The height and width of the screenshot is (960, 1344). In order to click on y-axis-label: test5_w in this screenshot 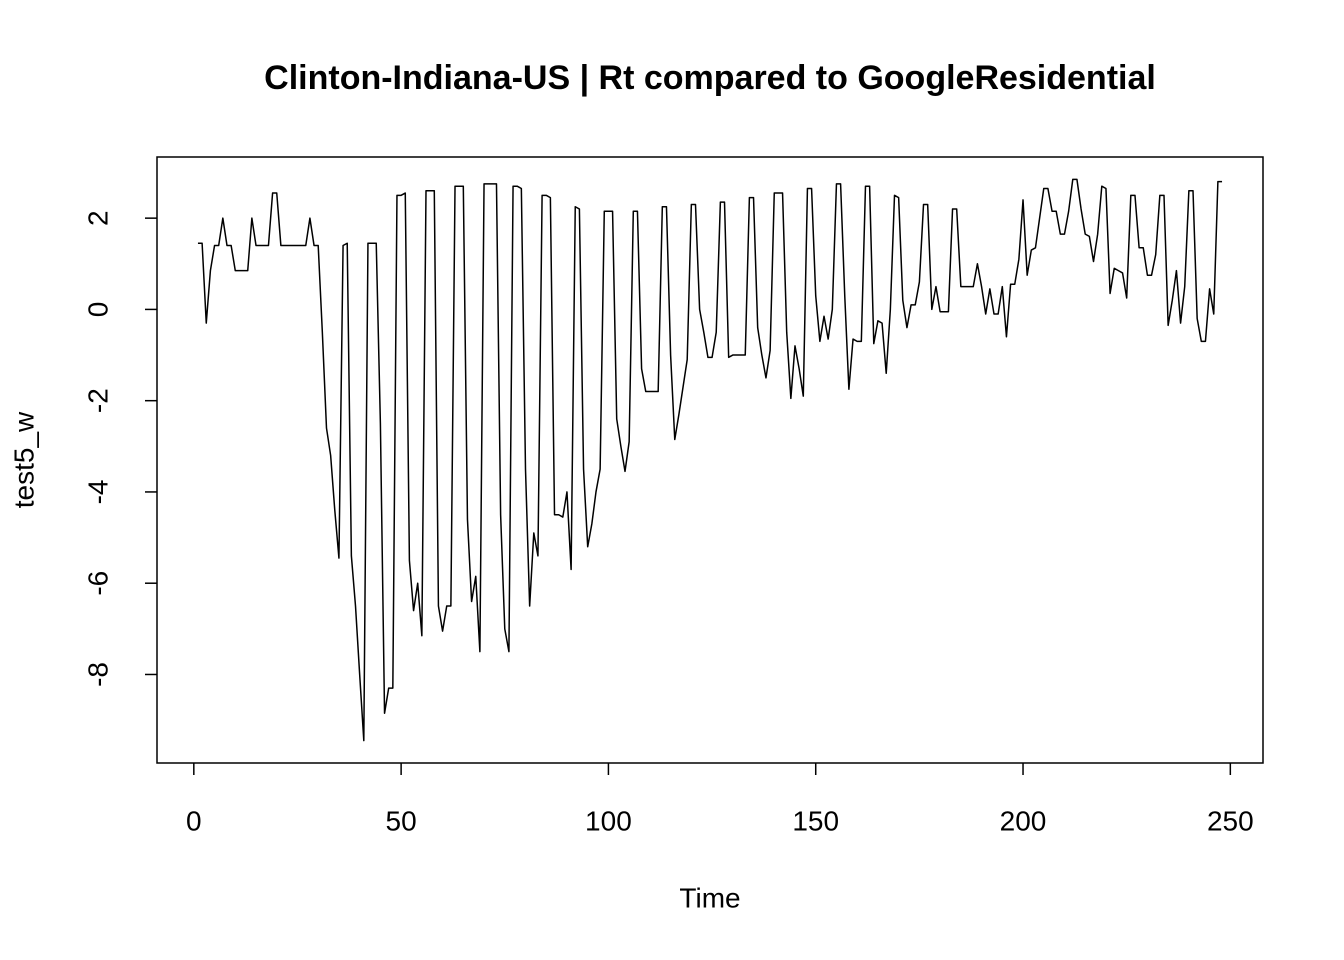, I will do `click(23, 459)`.